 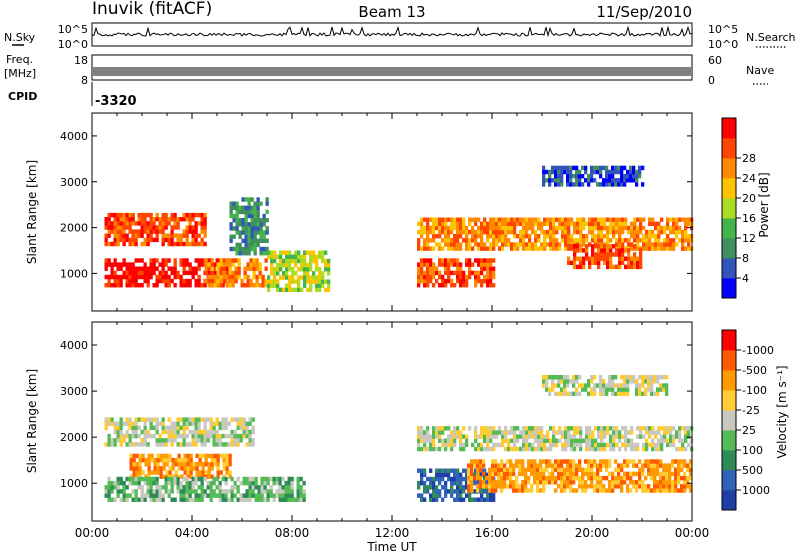 I want to click on colorbar-frame, so click(x=729, y=208).